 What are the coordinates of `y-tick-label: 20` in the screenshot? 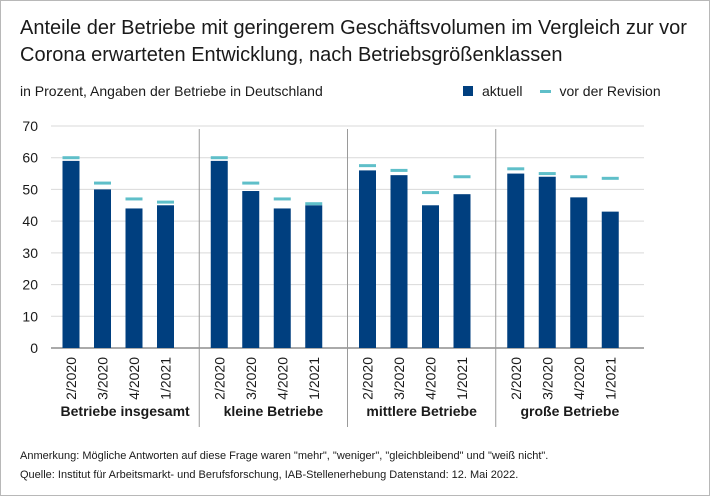 It's located at (30, 285).